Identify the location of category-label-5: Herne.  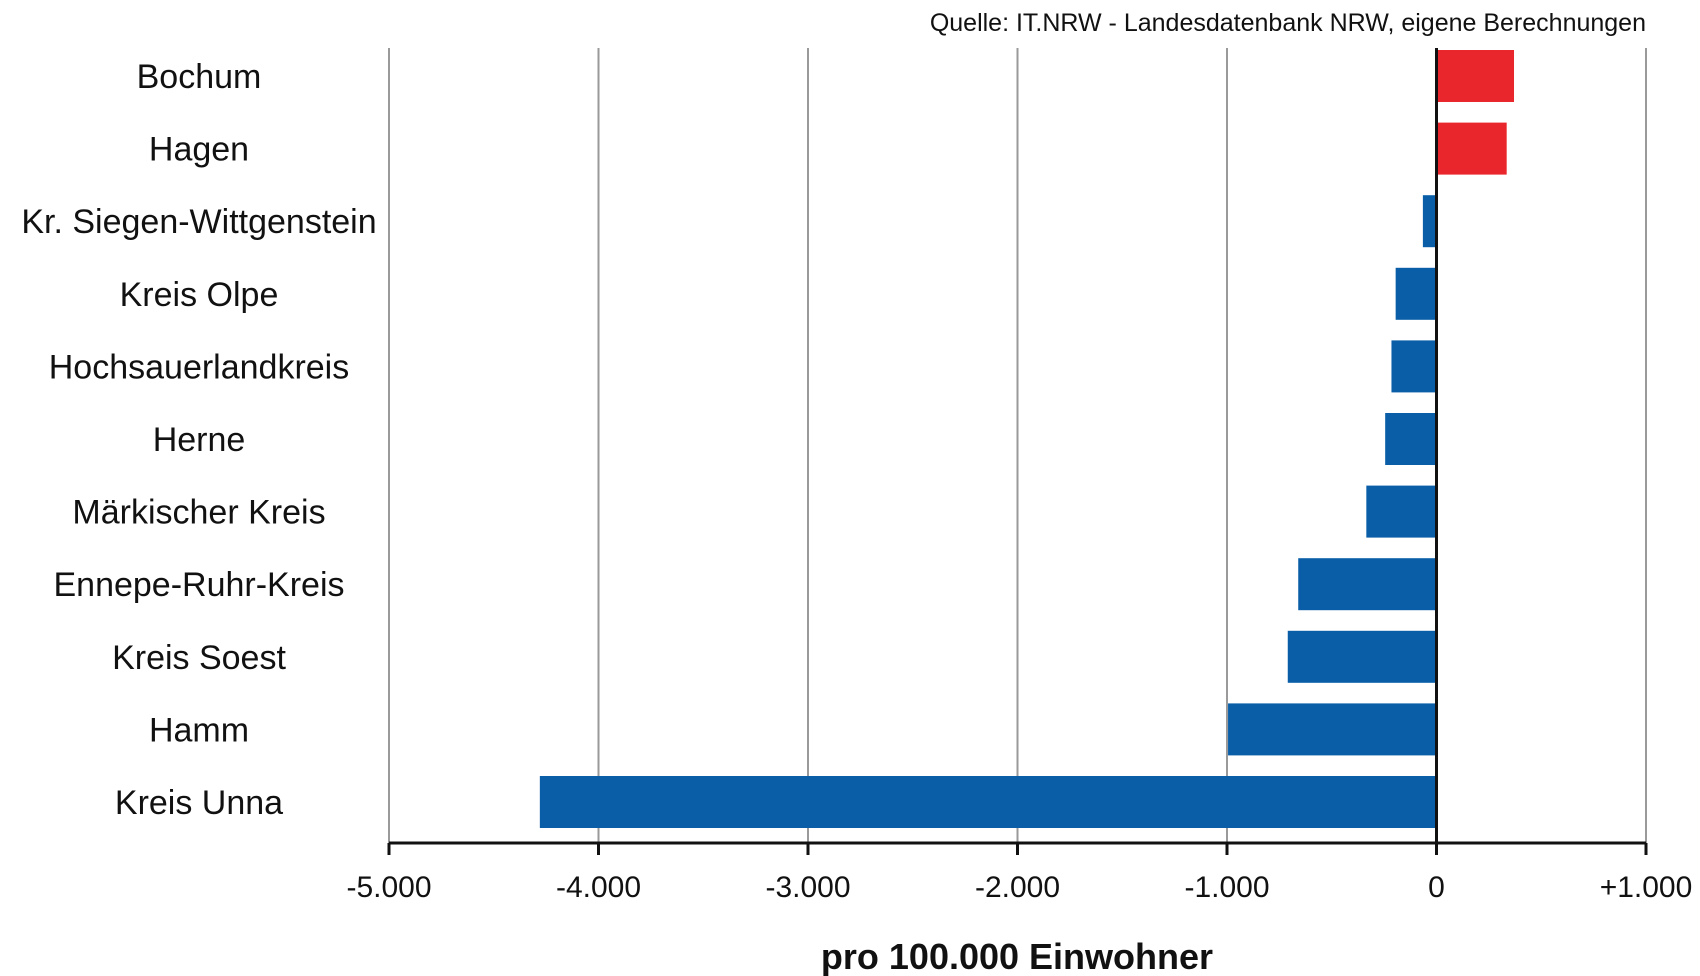
(199, 440).